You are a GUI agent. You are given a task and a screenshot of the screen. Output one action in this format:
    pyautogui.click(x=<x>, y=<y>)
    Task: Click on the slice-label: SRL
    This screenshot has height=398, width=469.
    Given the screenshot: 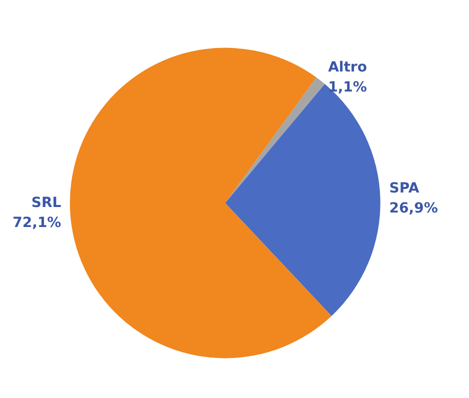 What is the action you would take?
    pyautogui.click(x=46, y=203)
    